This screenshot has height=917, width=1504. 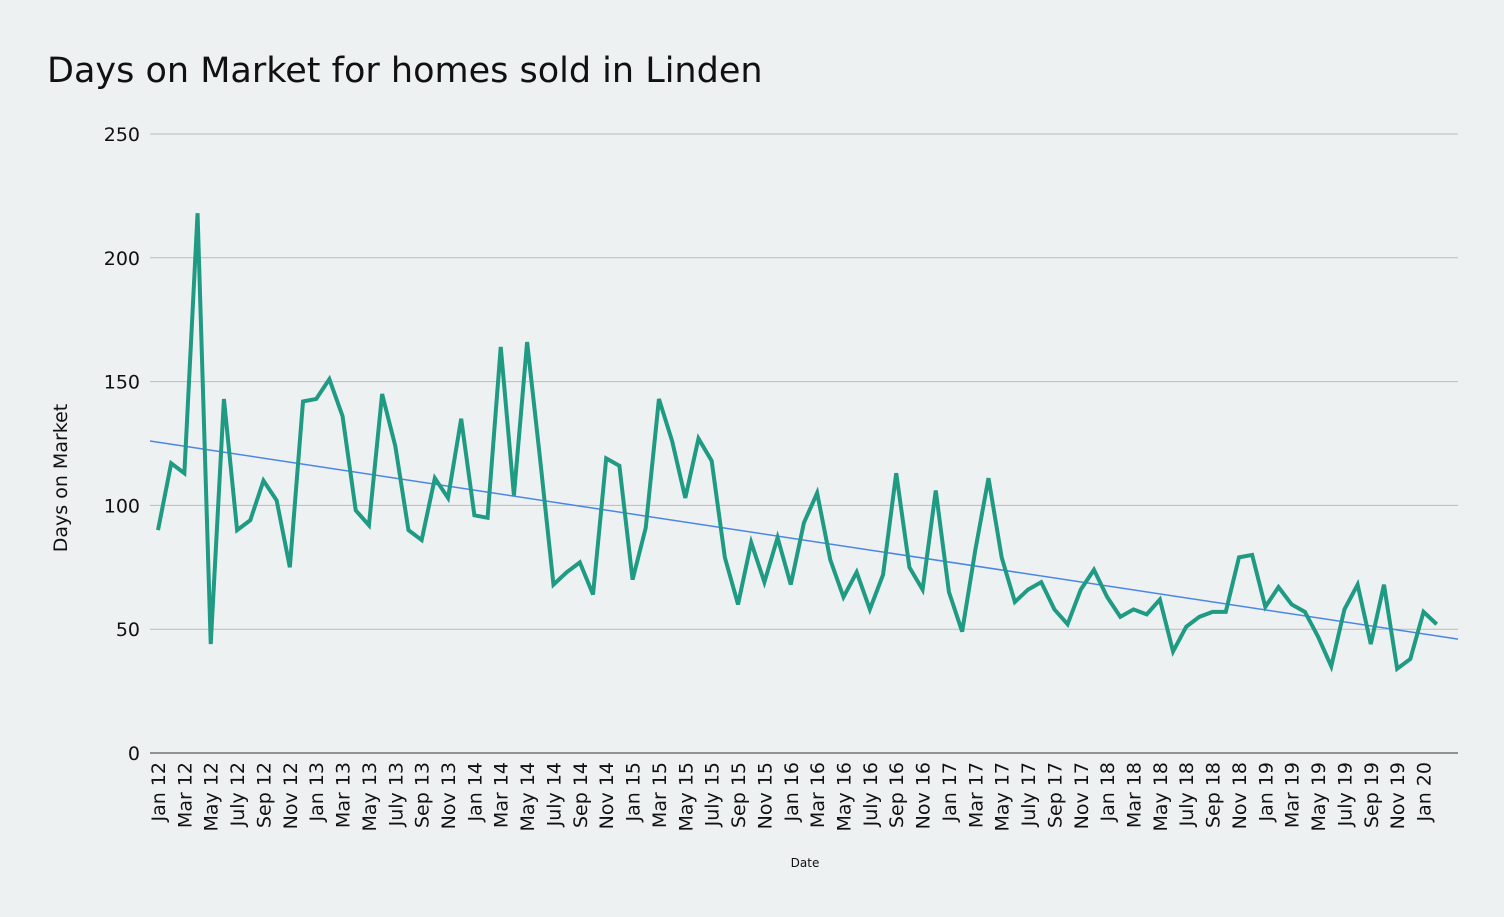 I want to click on x-tick-label: Nov 15, so click(x=765, y=795).